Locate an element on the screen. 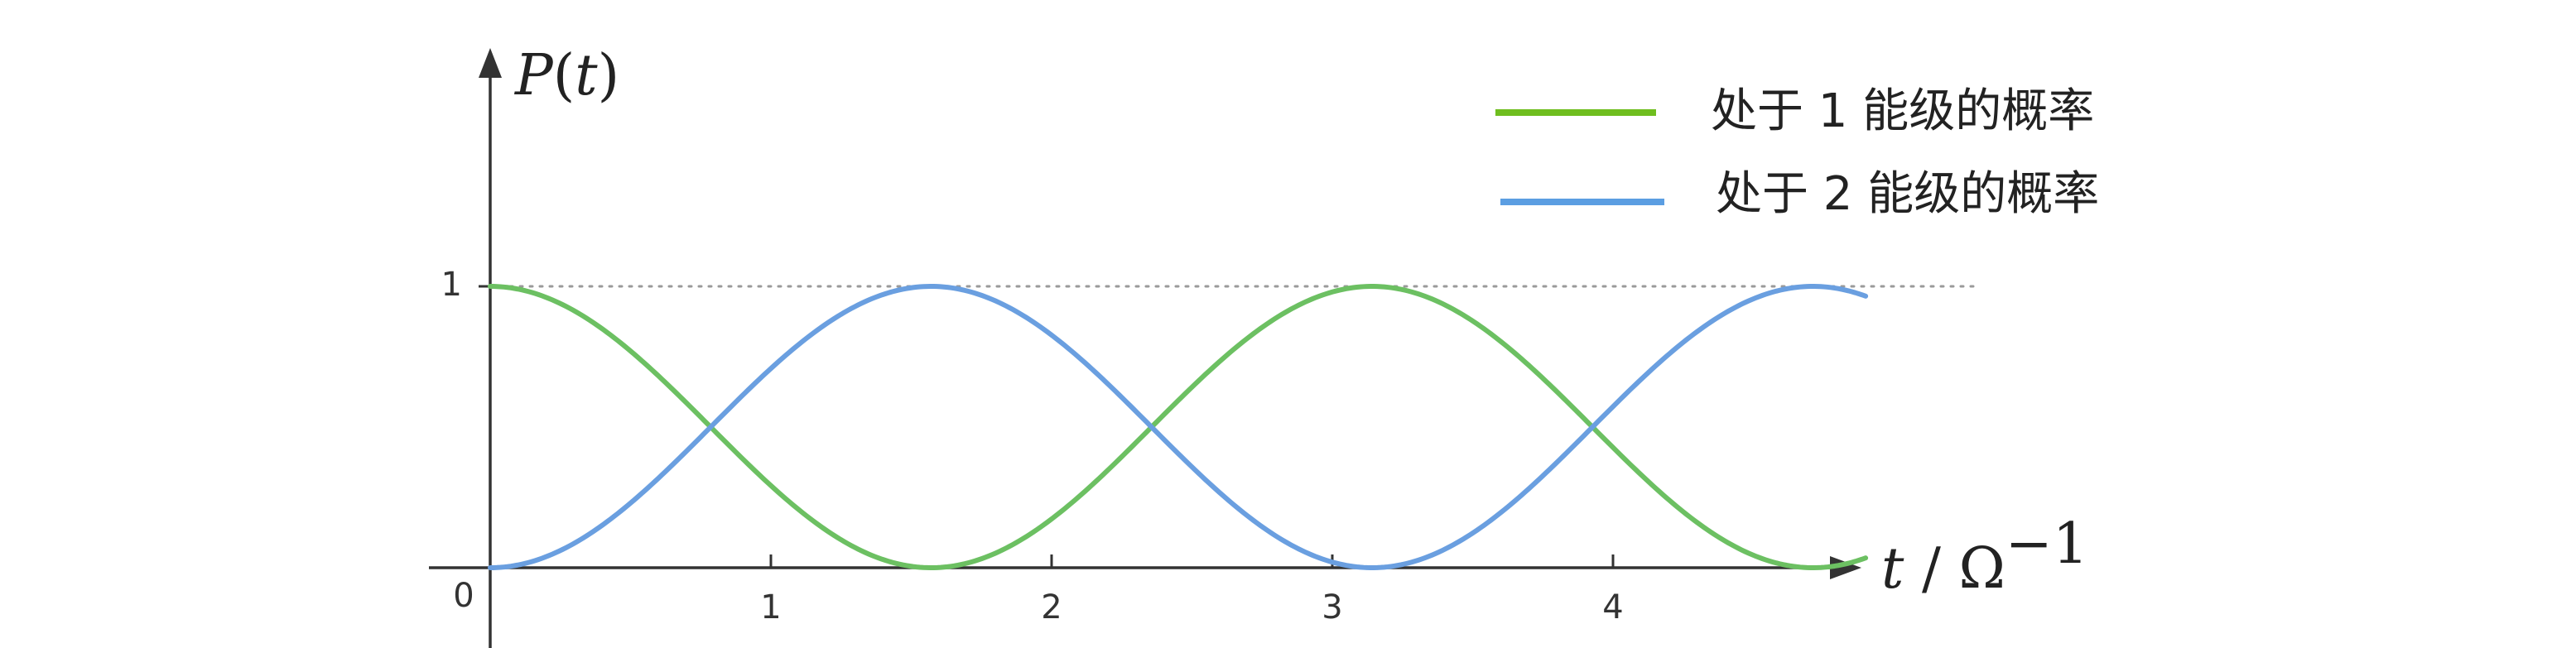 The width and height of the screenshot is (2576, 648). x-tick-labels: 1 2 3 4 is located at coordinates (1191, 607).